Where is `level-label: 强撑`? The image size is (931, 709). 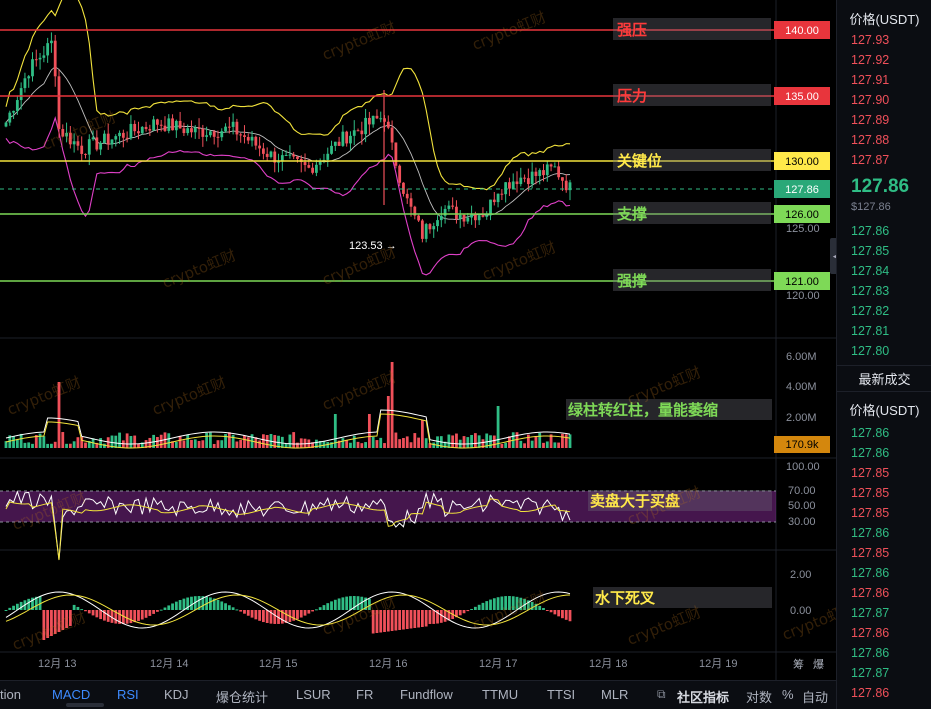
level-label: 强撑 is located at coordinates (632, 281).